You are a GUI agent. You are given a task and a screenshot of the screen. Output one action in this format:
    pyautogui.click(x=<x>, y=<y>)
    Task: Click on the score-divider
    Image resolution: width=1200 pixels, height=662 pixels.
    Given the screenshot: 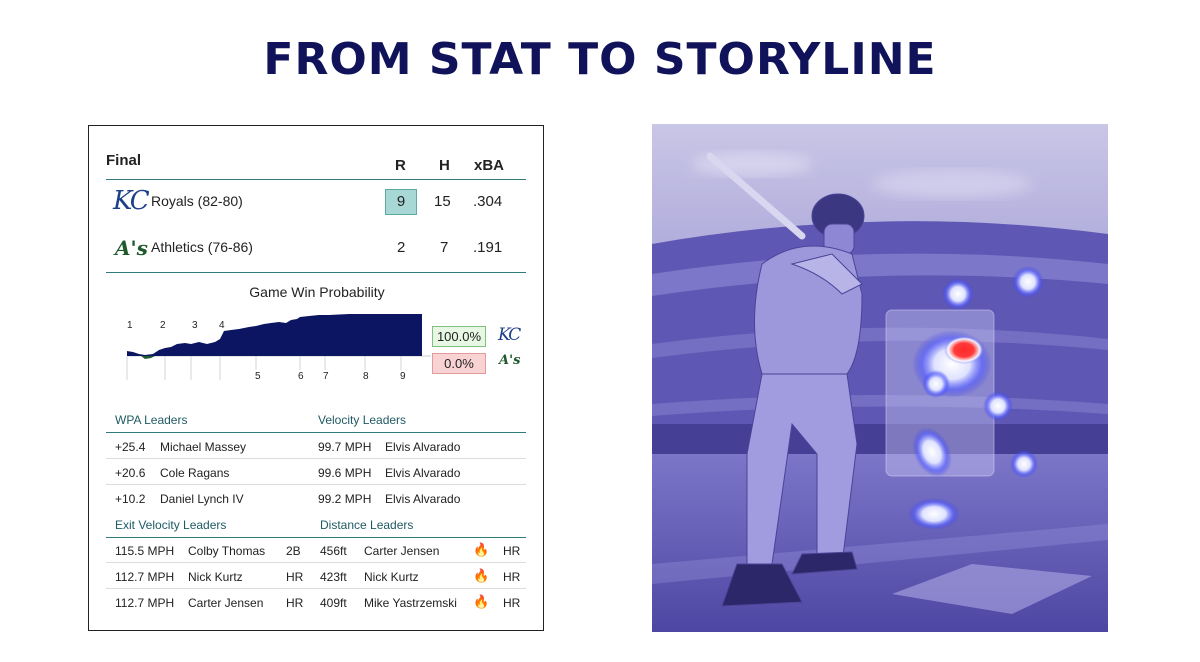 What is the action you would take?
    pyautogui.click(x=316, y=272)
    